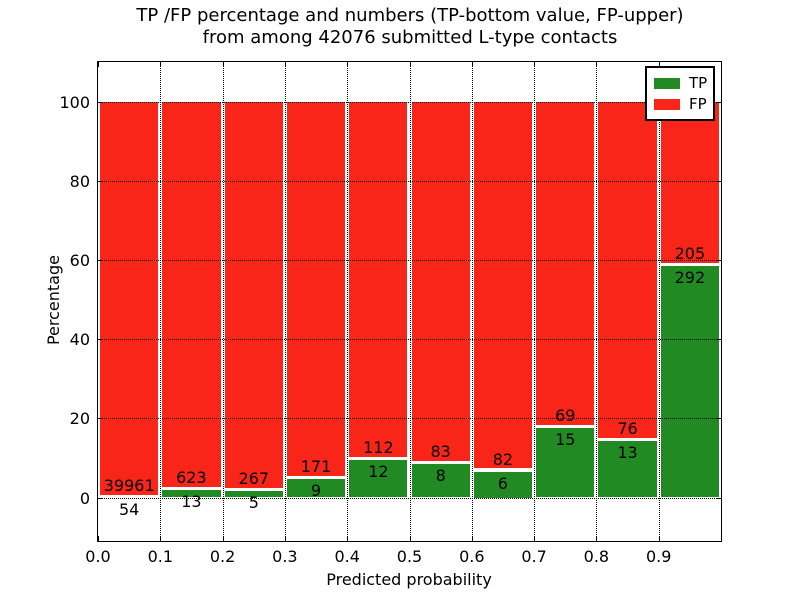  I want to click on x-tick-label: 0.0, so click(98, 556).